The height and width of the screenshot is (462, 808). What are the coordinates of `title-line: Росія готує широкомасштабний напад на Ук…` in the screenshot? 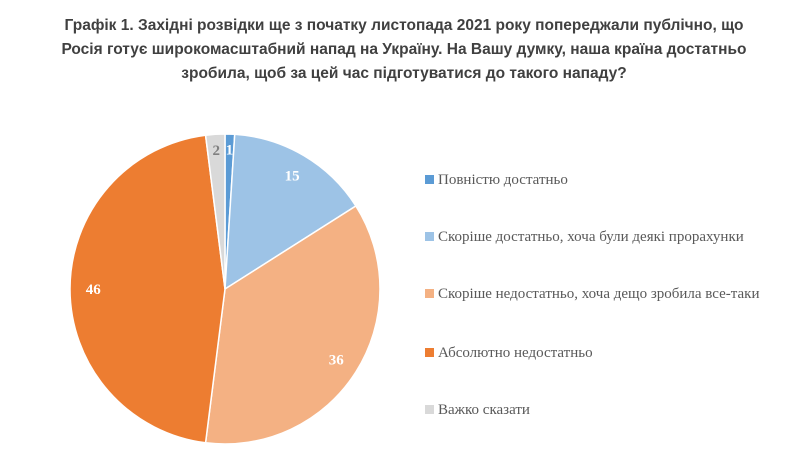 It's located at (404, 49).